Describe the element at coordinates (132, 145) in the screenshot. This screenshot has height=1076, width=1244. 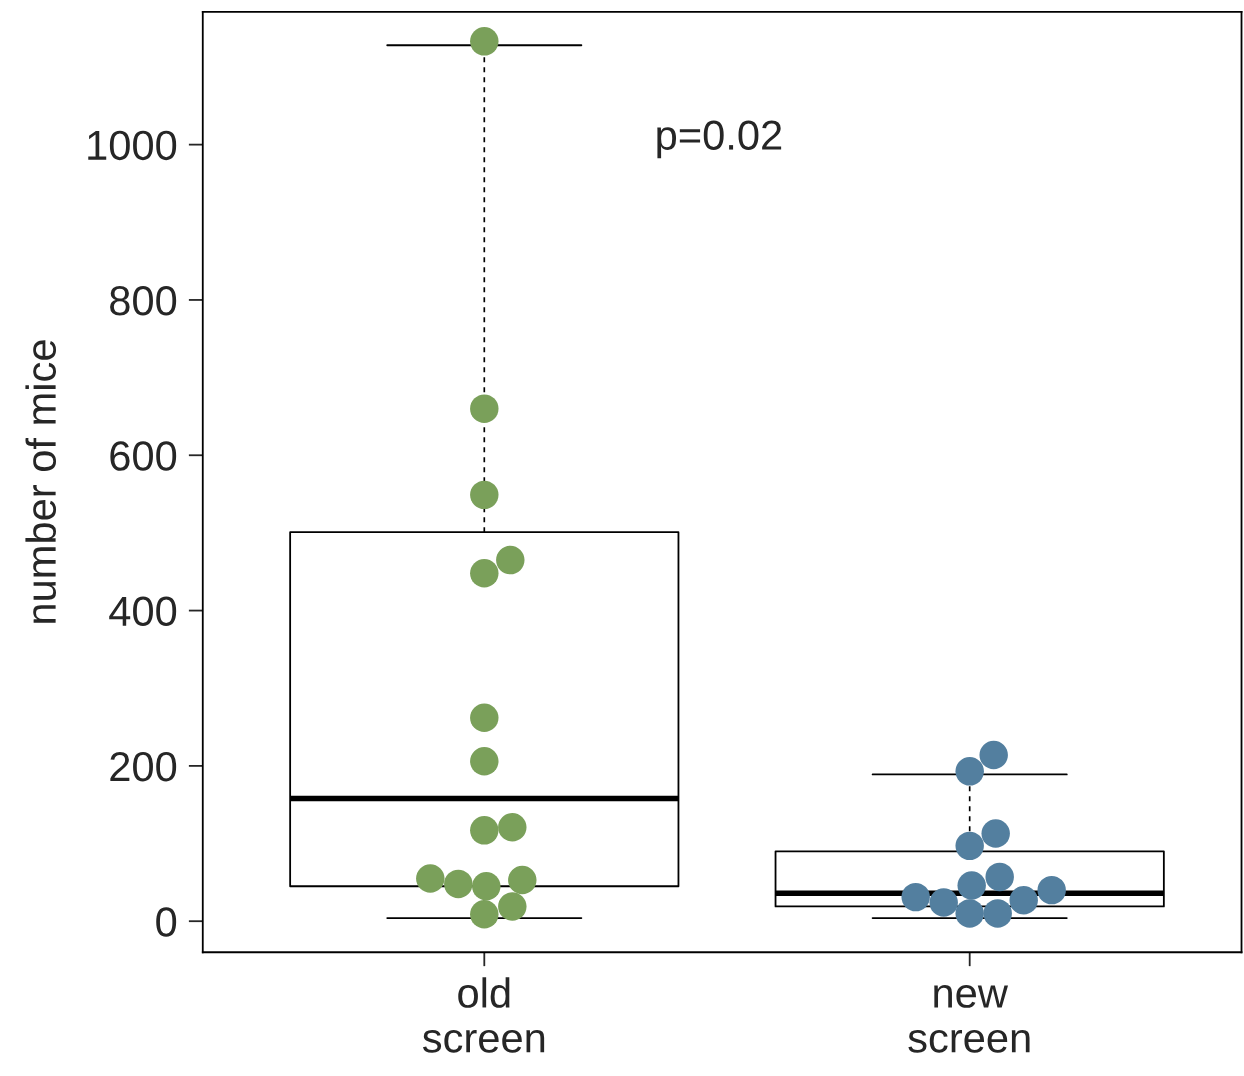
I see `y-tick-label: 1000` at that location.